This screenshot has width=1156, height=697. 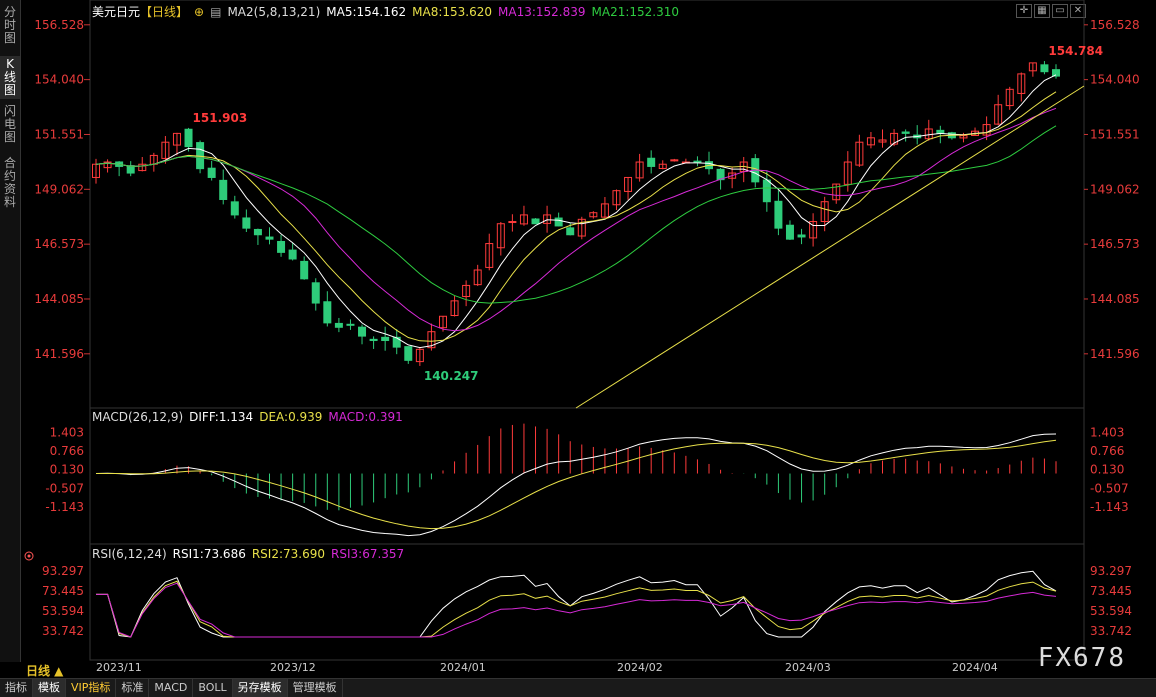 What do you see at coordinates (199, 12) in the screenshot?
I see `settings-icon: ⊕` at bounding box center [199, 12].